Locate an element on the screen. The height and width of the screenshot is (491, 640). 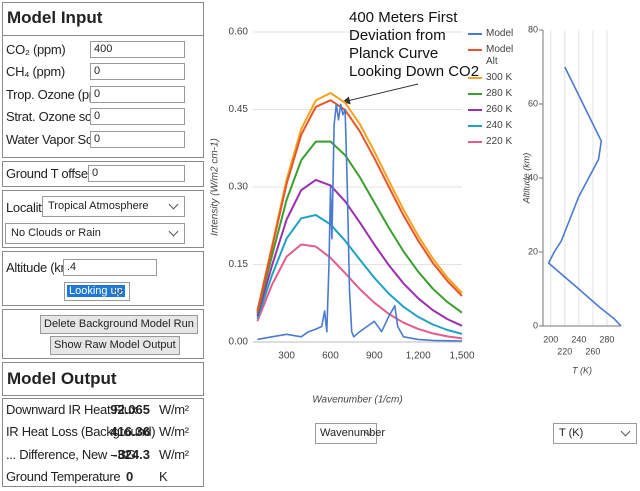
y-axis-label: Altitude (km) is located at coordinates (526, 179).